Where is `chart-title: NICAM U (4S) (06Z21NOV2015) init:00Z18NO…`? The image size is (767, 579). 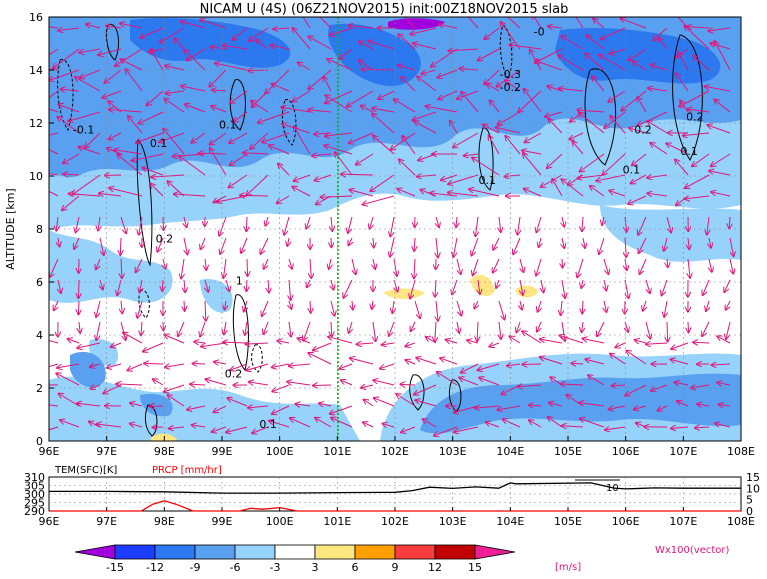 chart-title: NICAM U (4S) (06Z21NOV2015) init:00Z18NO… is located at coordinates (384, 9).